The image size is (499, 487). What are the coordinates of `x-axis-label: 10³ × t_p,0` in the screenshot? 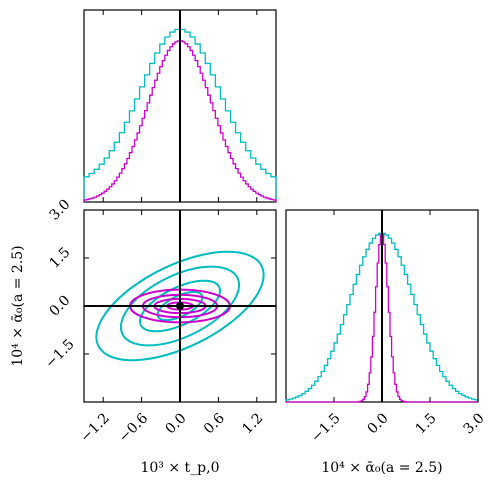 It's located at (179, 468).